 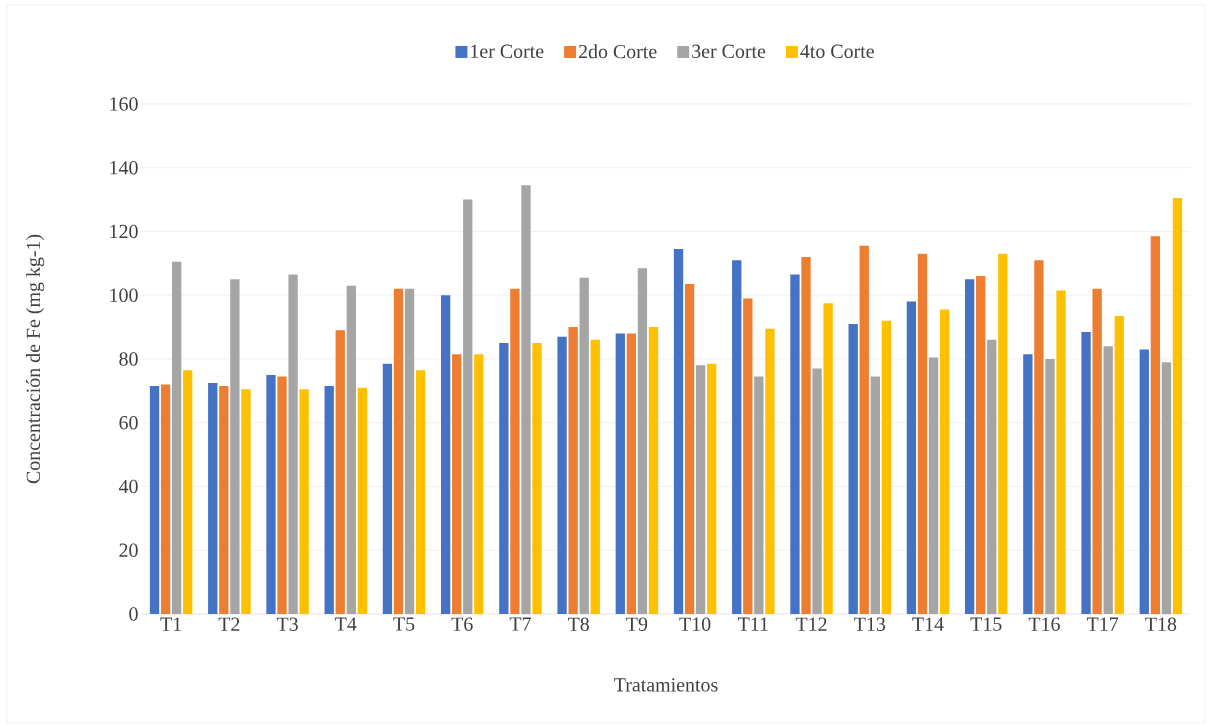 What do you see at coordinates (128, 423) in the screenshot?
I see `y-tick-label: 60` at bounding box center [128, 423].